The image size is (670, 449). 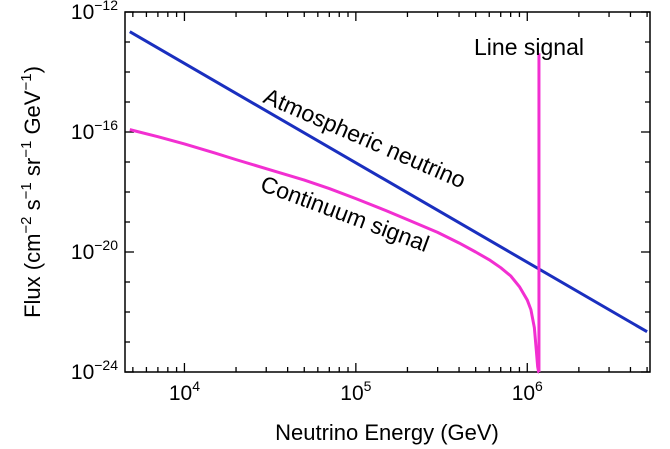 I want to click on y-axis-title: Flux (cm−2 s−1 sr−1 GeV−1), so click(x=31, y=192).